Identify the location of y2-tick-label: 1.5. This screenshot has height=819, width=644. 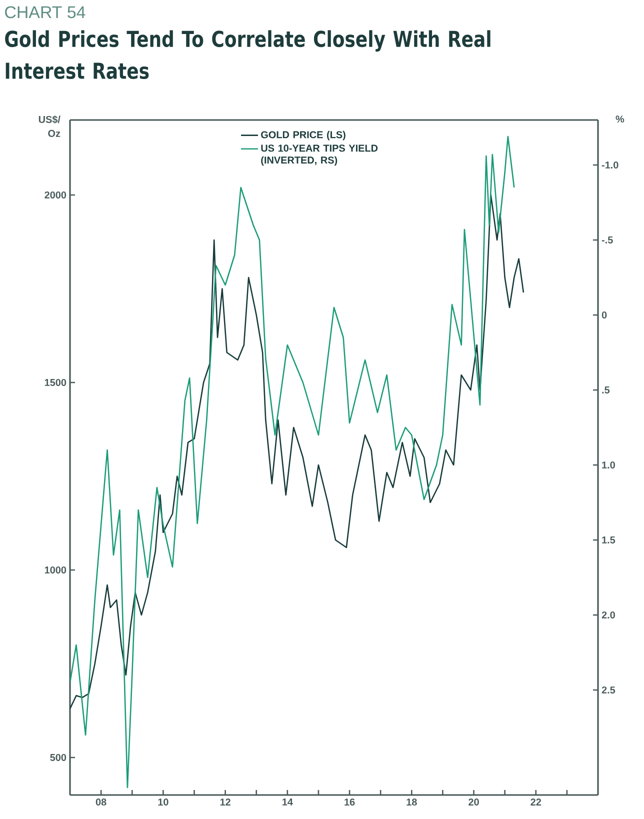
(609, 540).